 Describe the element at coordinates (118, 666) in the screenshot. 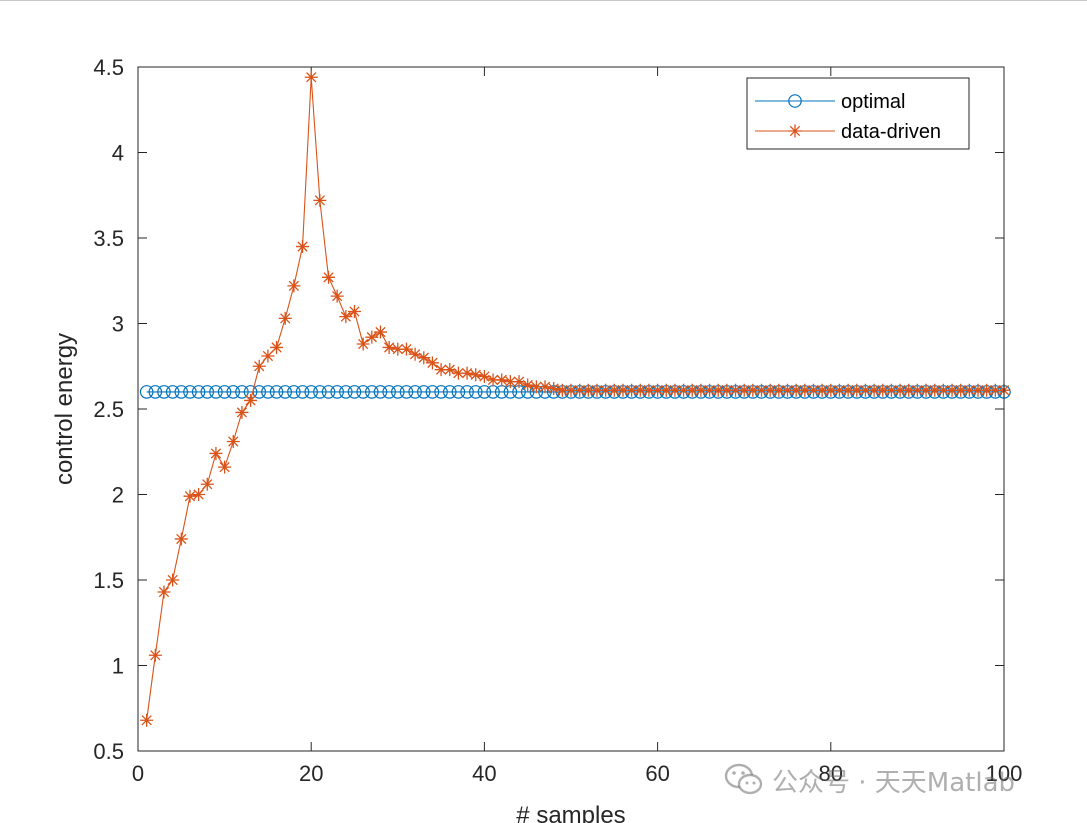

I see `y-tick-label: 1` at that location.